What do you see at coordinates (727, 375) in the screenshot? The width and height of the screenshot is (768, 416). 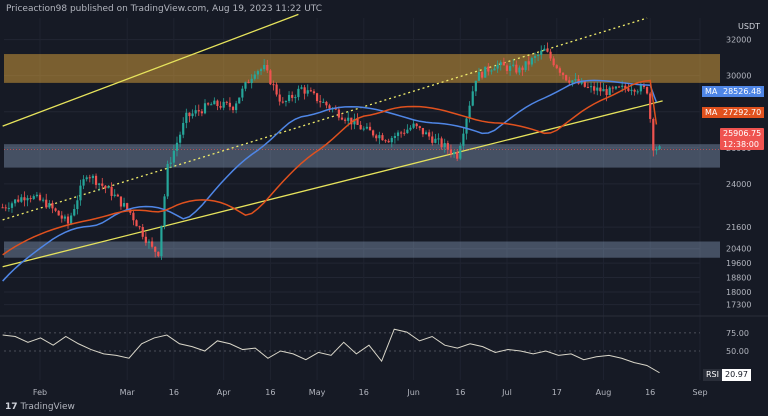 I see `rsi-badge: RSI 20.97` at bounding box center [727, 375].